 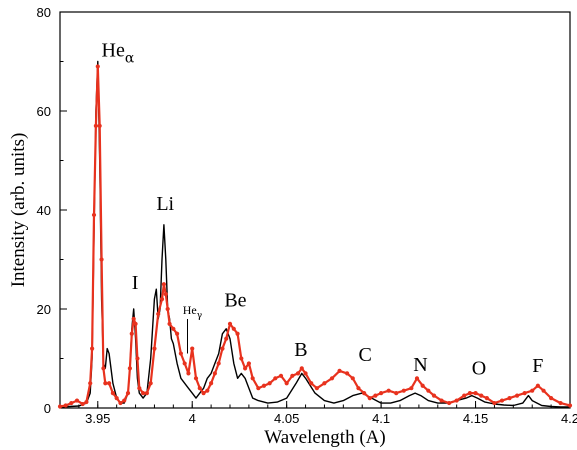 What do you see at coordinates (18, 210) in the screenshot?
I see `y-axis-title: Intensity (arb. units)` at bounding box center [18, 210].